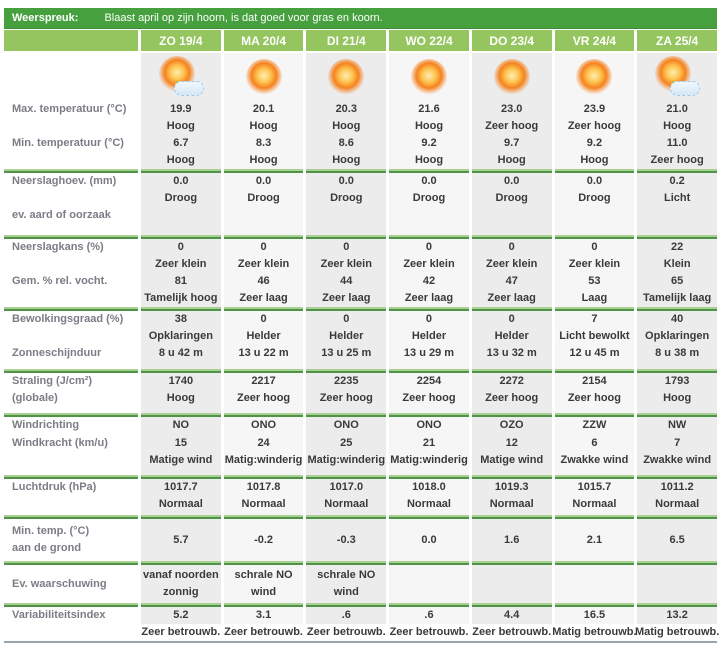 Image resolution: width=721 pixels, height=648 pixels. Describe the element at coordinates (71, 615) in the screenshot. I see `row-label: Variabiliteitsindex` at that location.